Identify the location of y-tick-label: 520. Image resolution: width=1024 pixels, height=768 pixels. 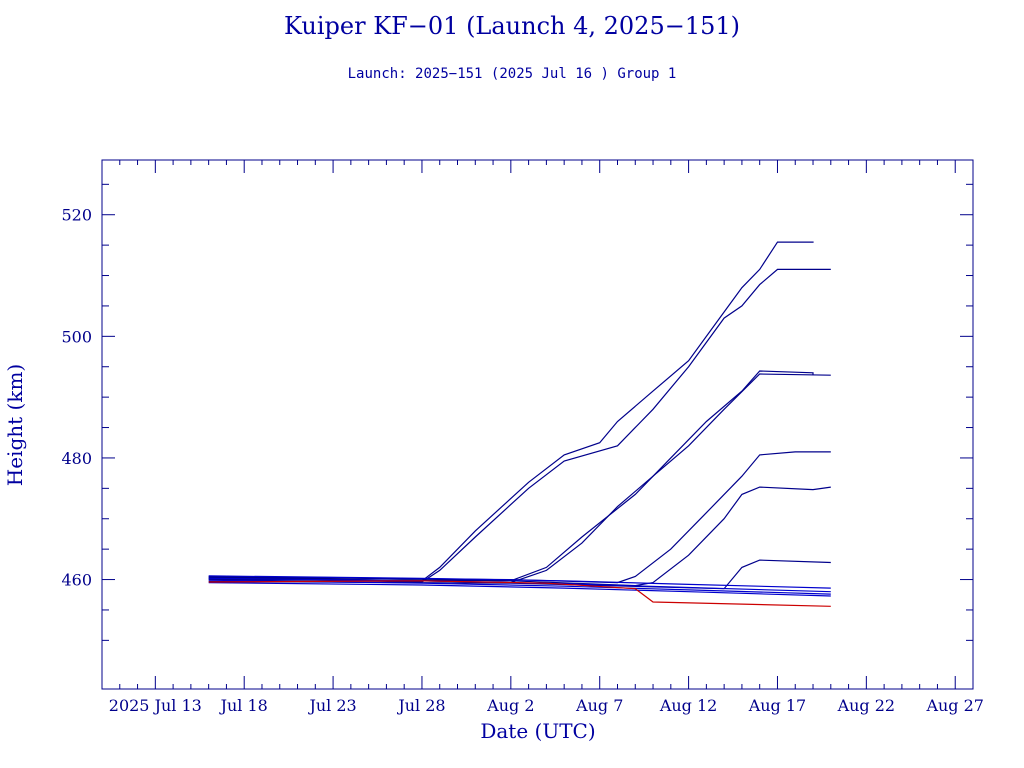
(76, 215).